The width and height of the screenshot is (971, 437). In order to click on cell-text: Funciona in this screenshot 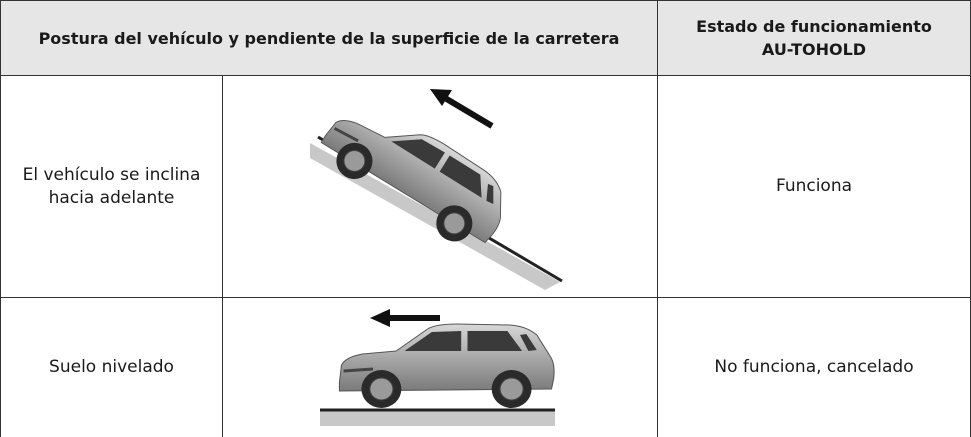, I will do `click(814, 186)`.